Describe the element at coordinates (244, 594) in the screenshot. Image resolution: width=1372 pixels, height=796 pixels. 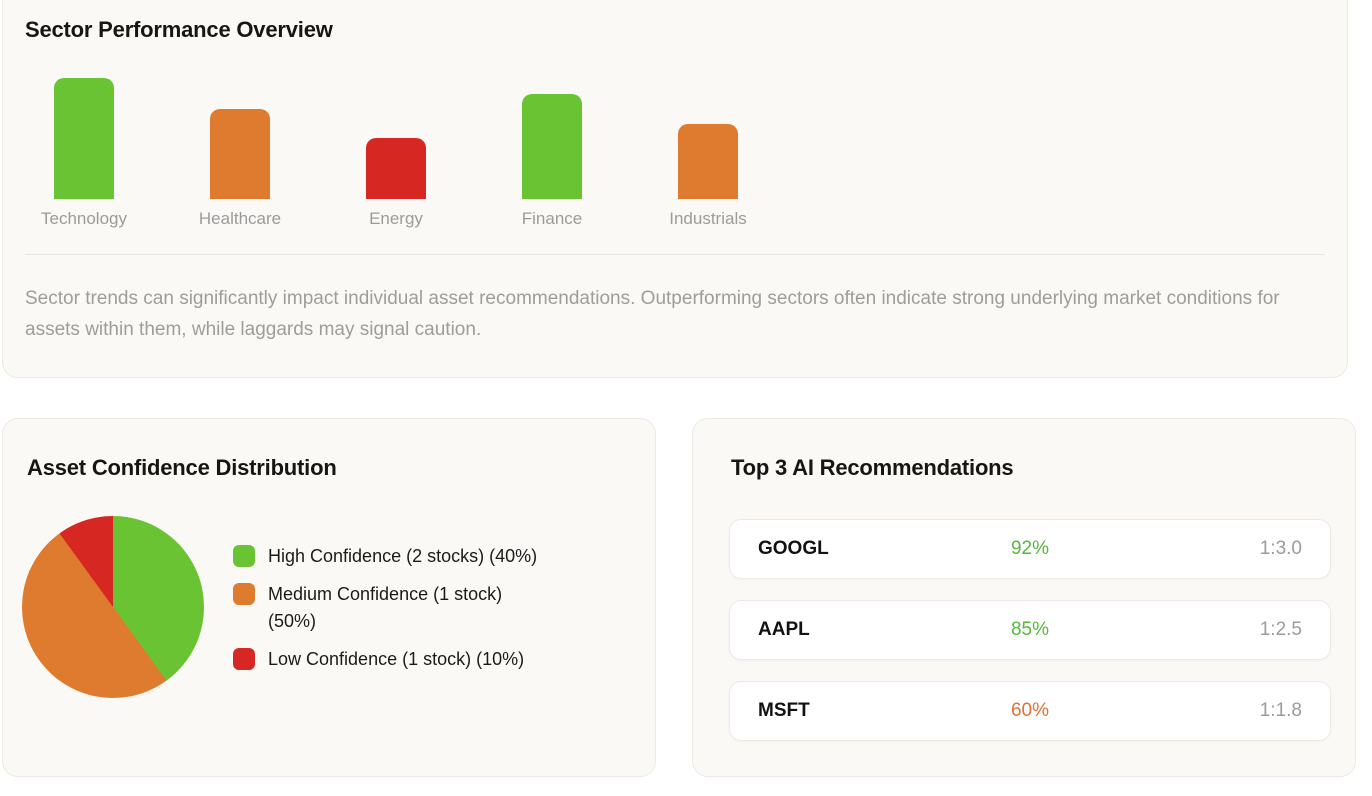
I see `legend-swatch-orange` at that location.